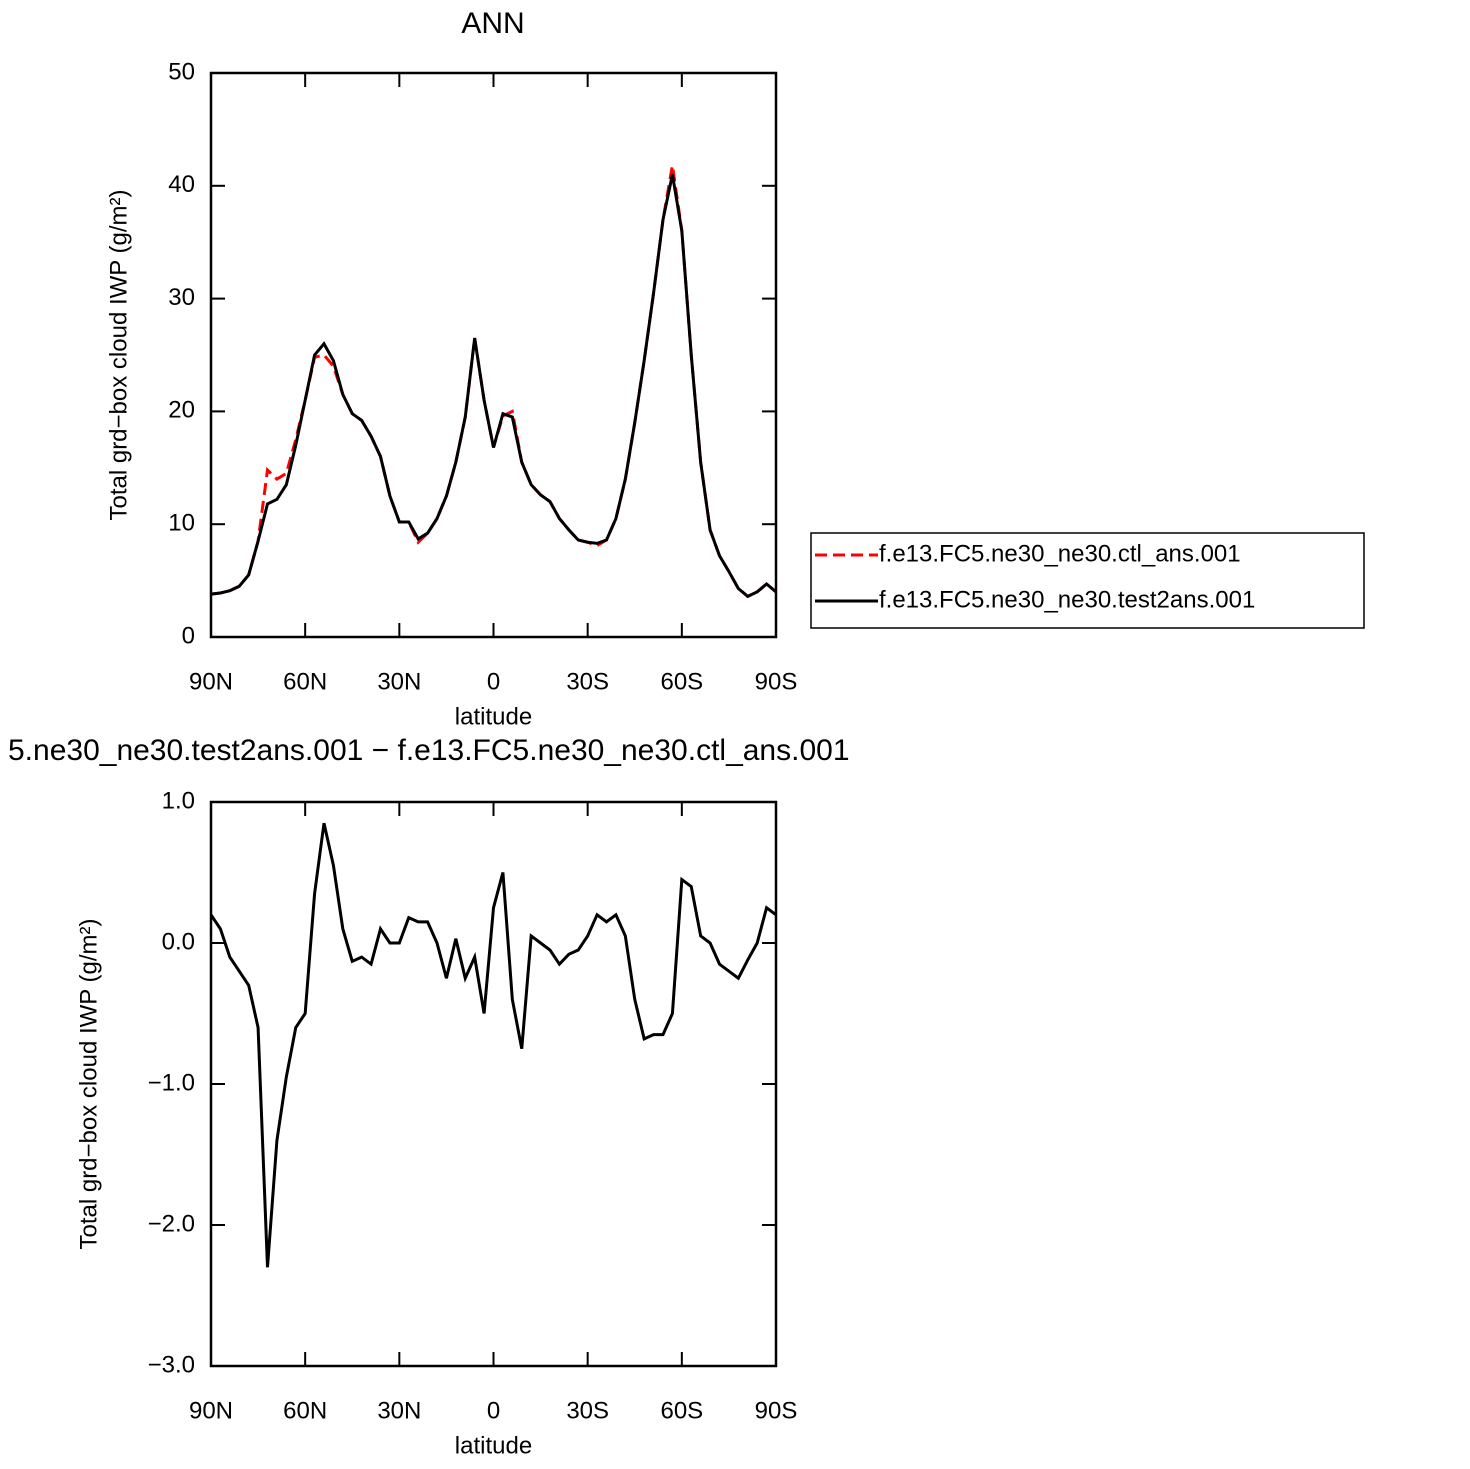 Image resolution: width=1470 pixels, height=1469 pixels. Describe the element at coordinates (171, 1223) in the screenshot. I see `y-tick-label: −2.0` at that location.